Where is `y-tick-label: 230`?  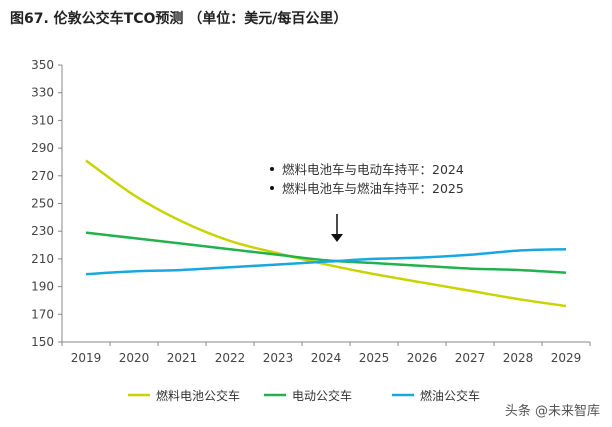
y-tick-label: 230 is located at coordinates (42, 231).